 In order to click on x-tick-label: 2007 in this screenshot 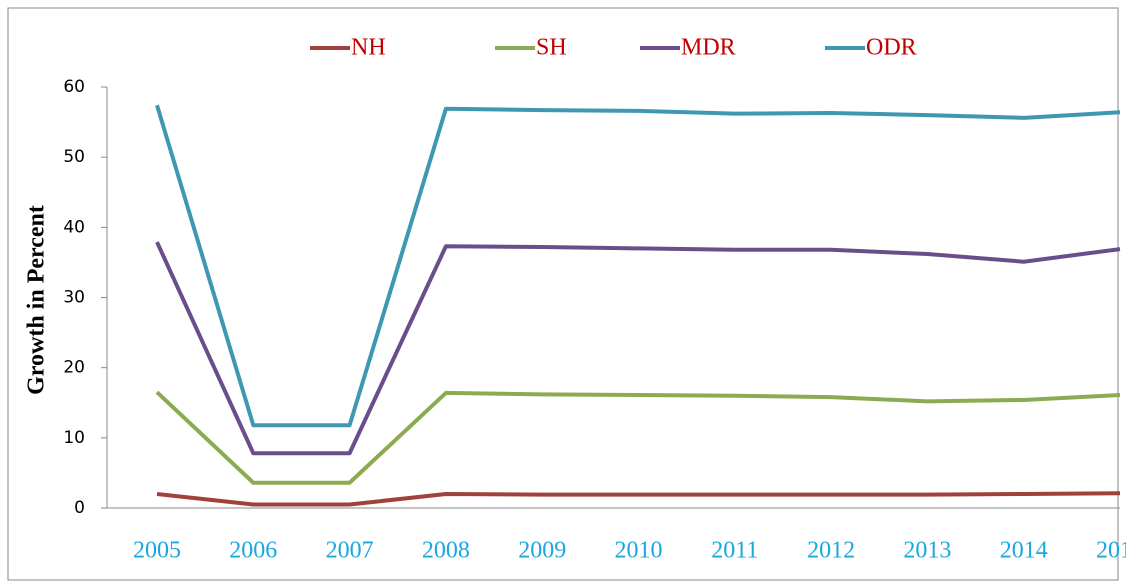, I will do `click(350, 551)`.